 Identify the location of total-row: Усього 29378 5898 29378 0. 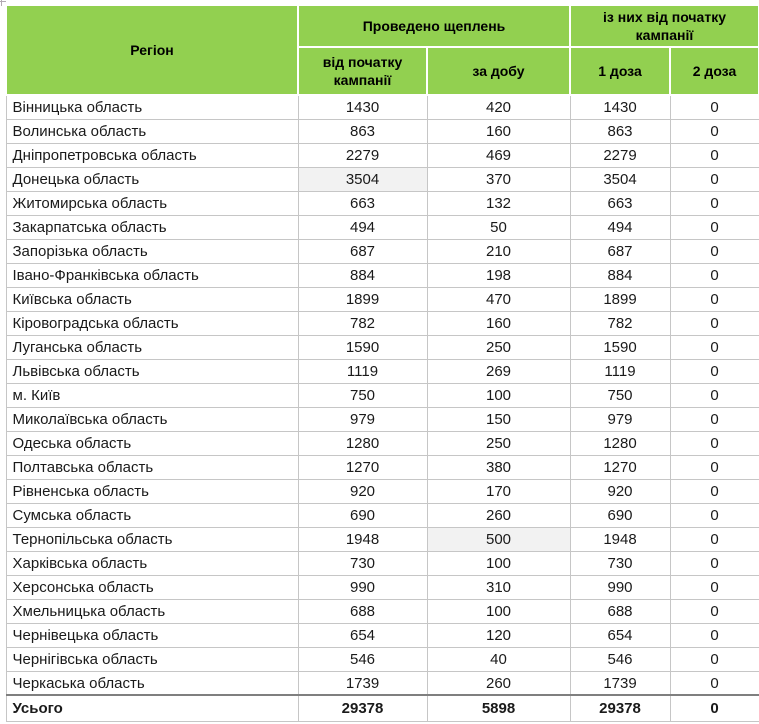
(382, 708).